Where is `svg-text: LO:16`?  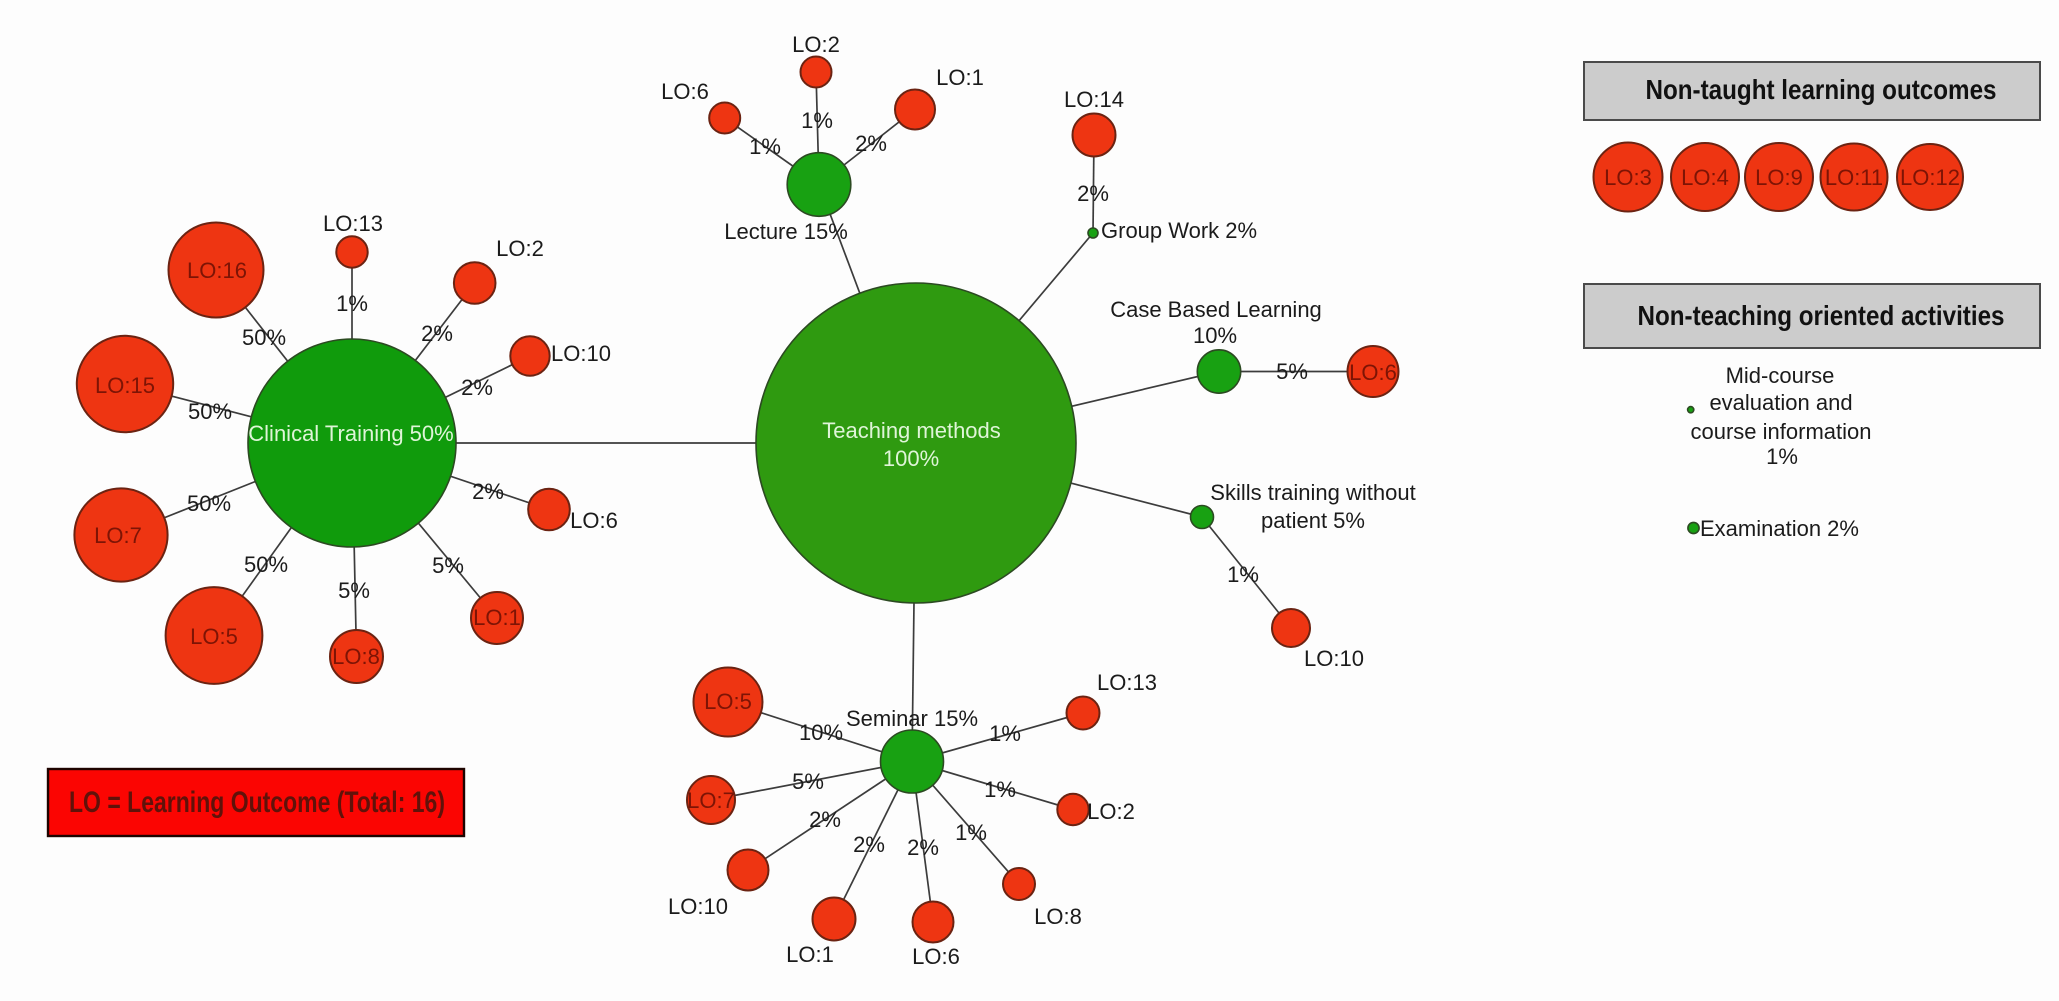
svg-text: LO:16 is located at coordinates (217, 270).